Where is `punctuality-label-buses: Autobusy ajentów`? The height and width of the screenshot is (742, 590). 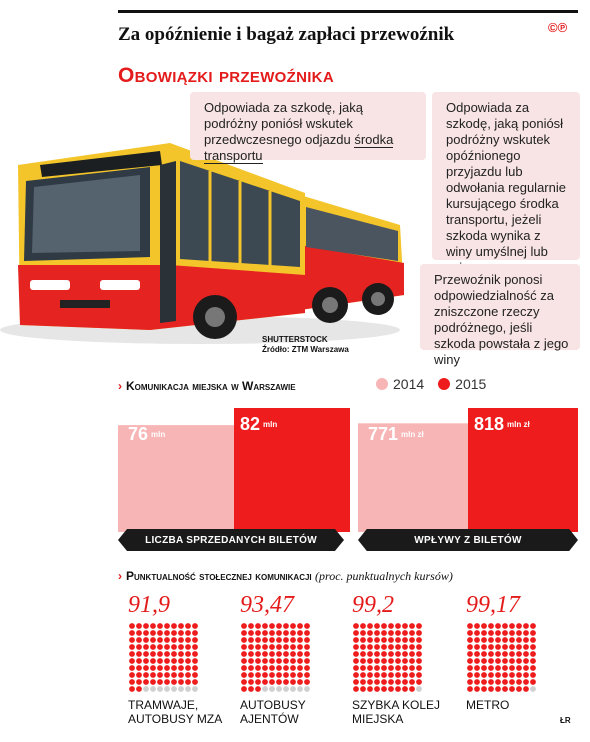
punctuality-label-buses: Autobusy ajentów is located at coordinates (273, 712).